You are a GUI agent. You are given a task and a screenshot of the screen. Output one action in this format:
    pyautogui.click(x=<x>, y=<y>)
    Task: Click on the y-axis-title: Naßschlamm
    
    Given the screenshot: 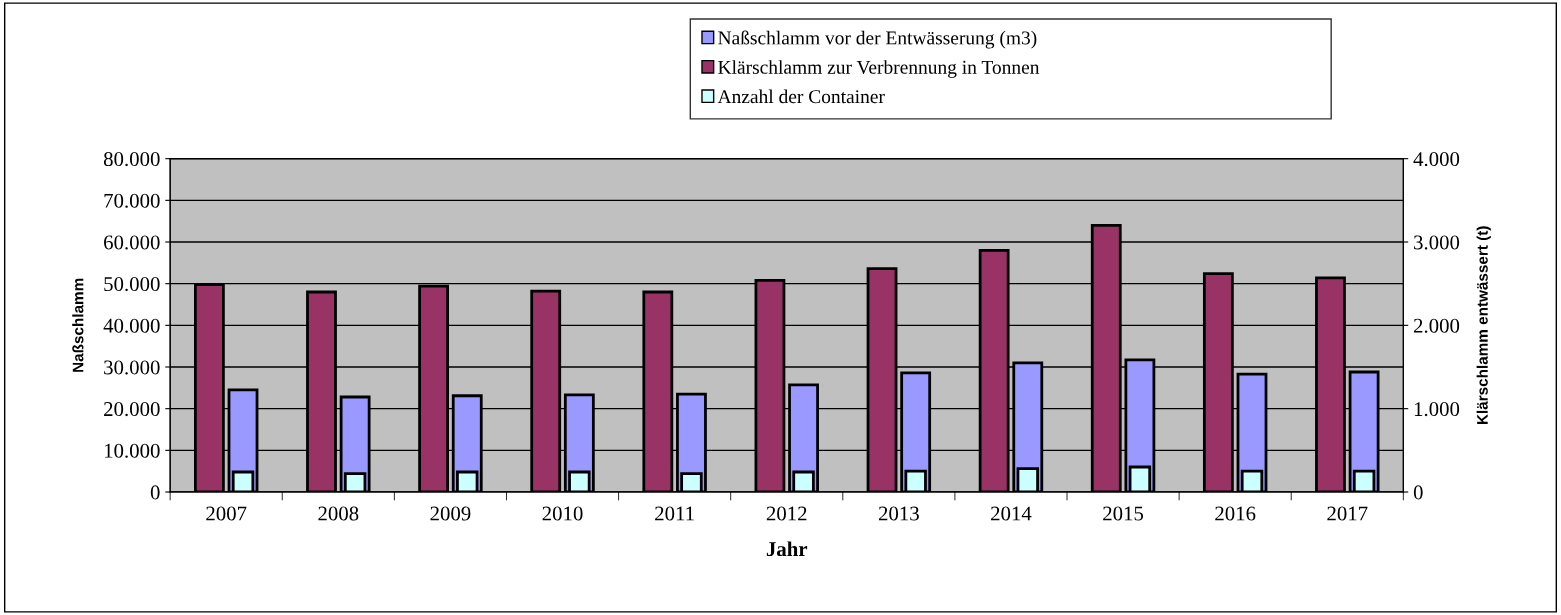 What is the action you would take?
    pyautogui.click(x=78, y=325)
    